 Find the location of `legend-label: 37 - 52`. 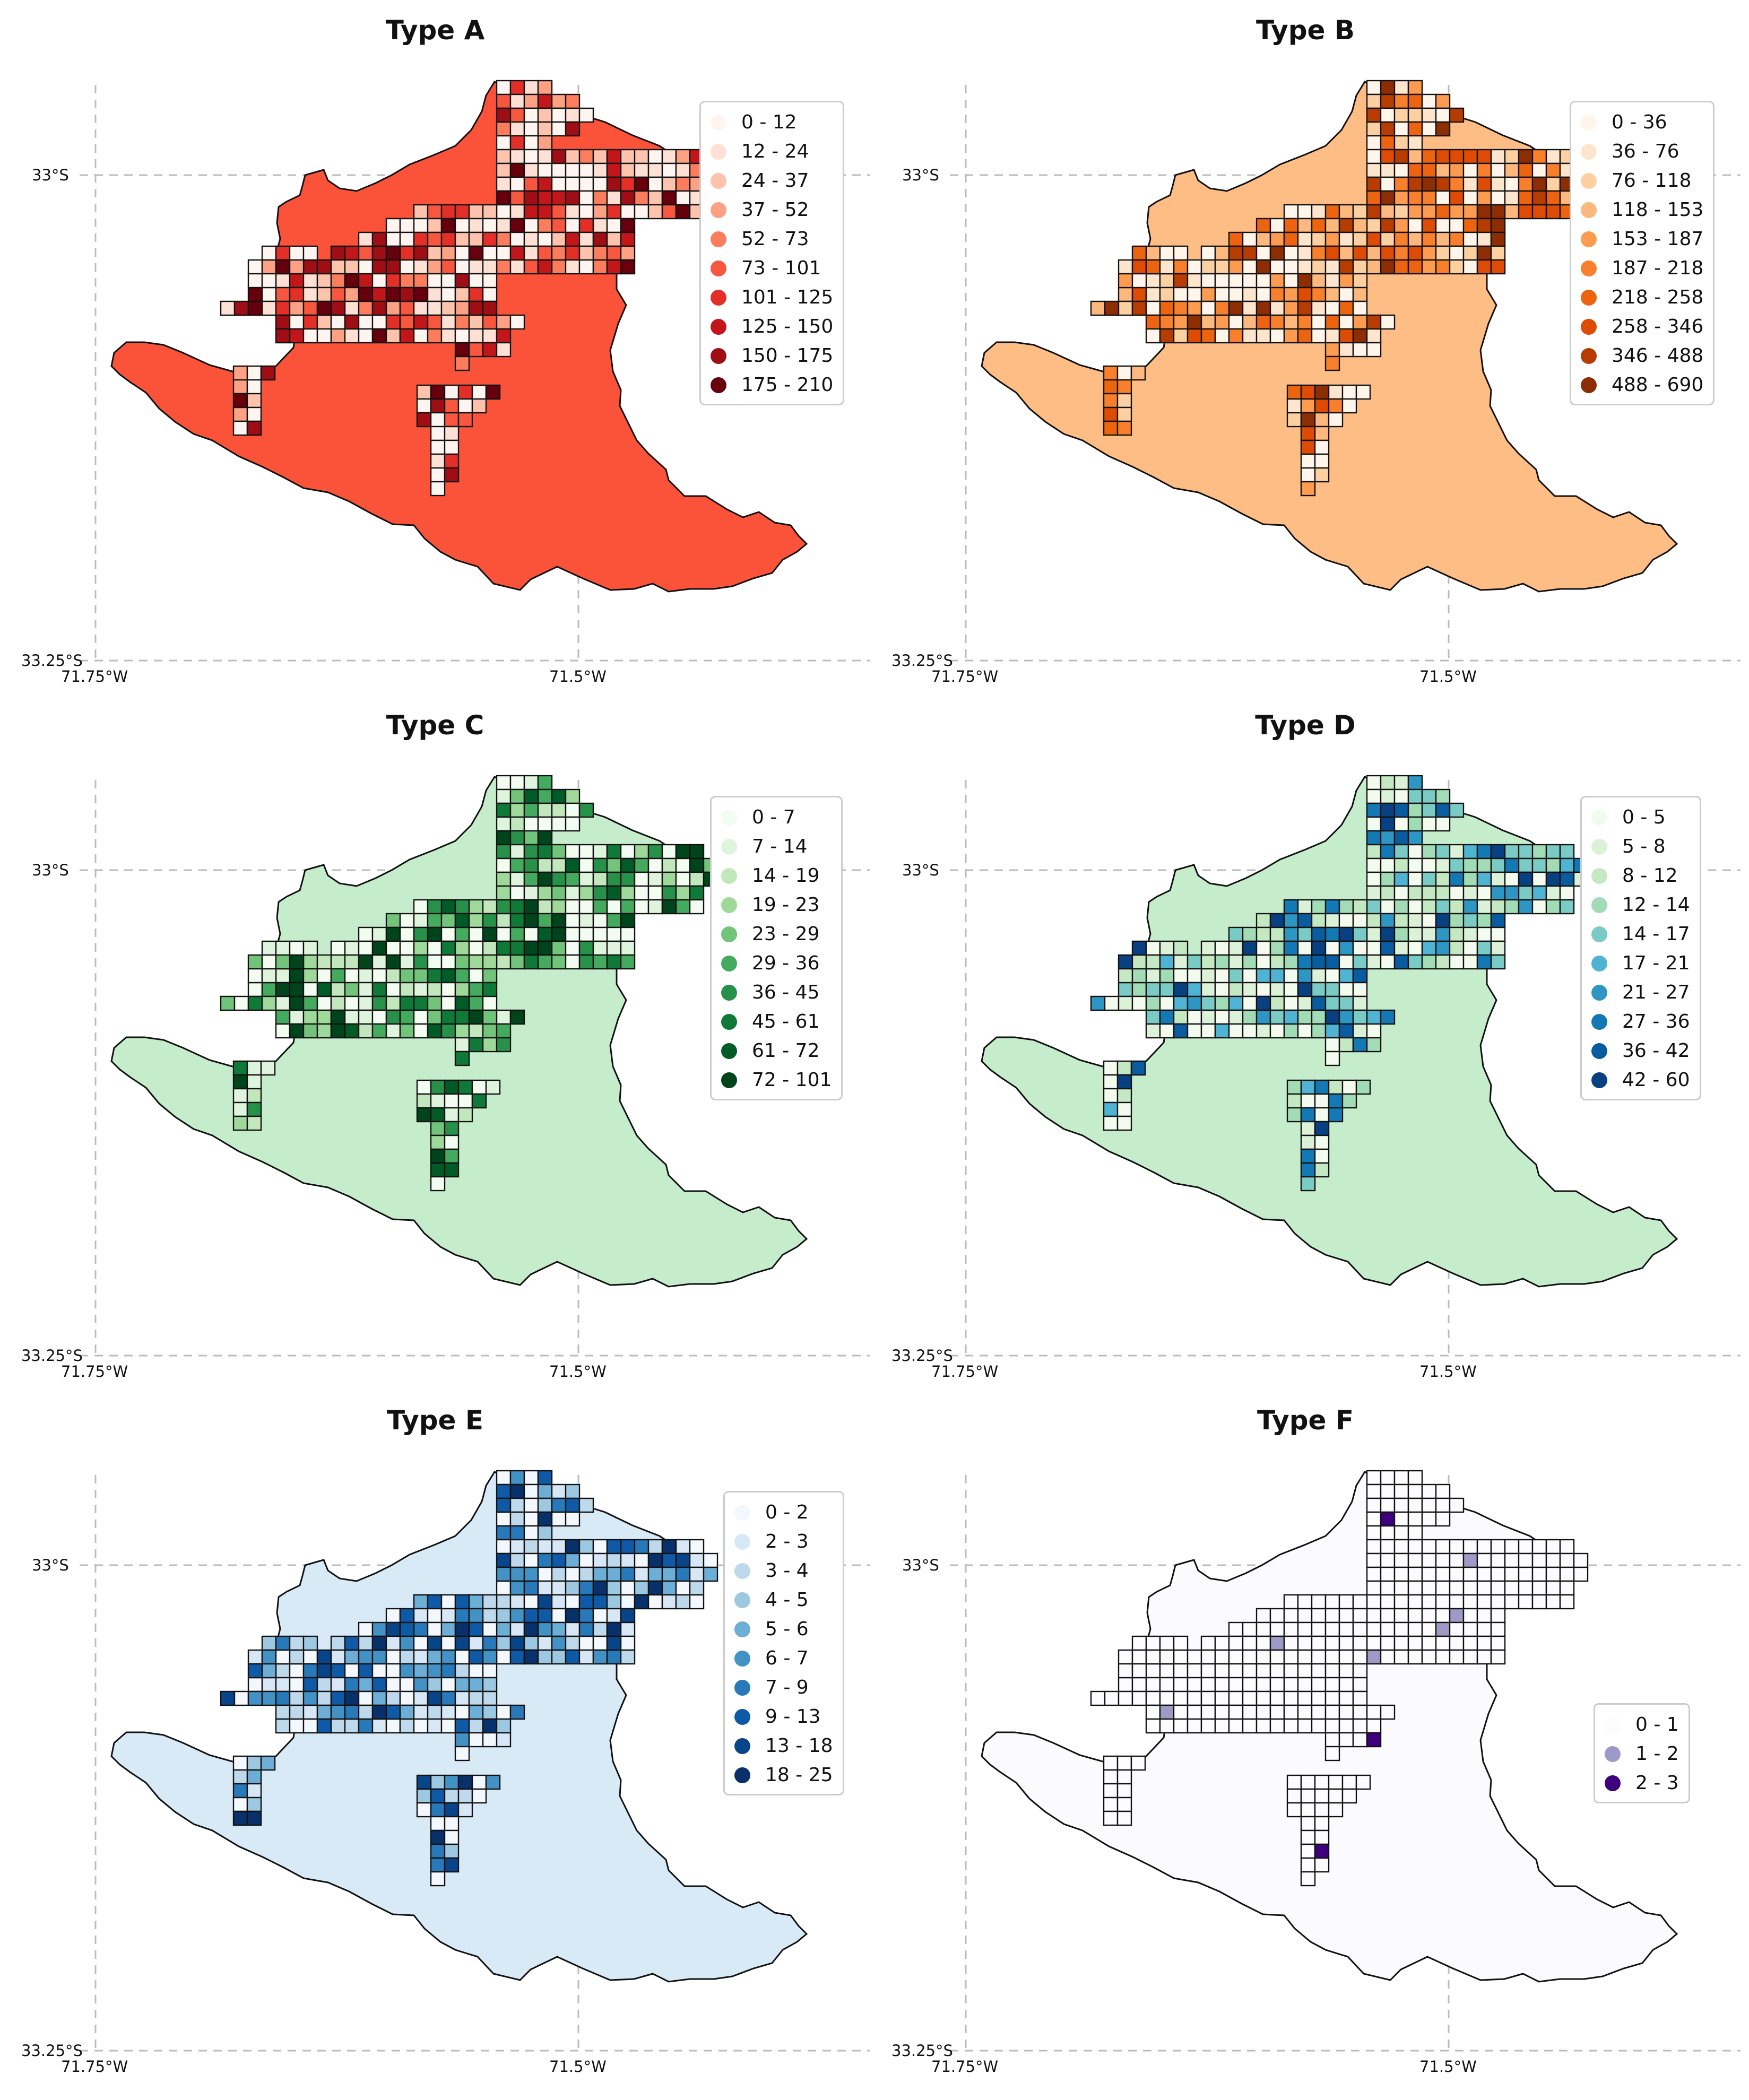

legend-label: 37 - 52 is located at coordinates (775, 210).